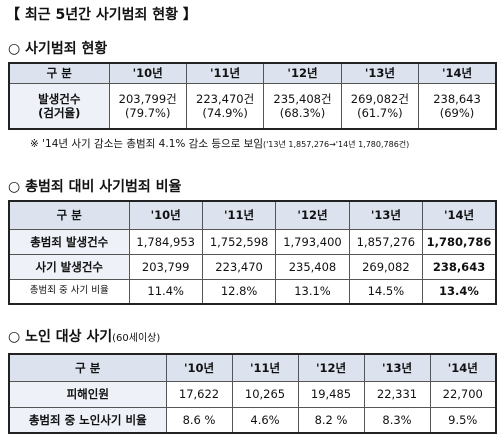  What do you see at coordinates (459, 266) in the screenshot?
I see `table-cell: 238,643` at bounding box center [459, 266].